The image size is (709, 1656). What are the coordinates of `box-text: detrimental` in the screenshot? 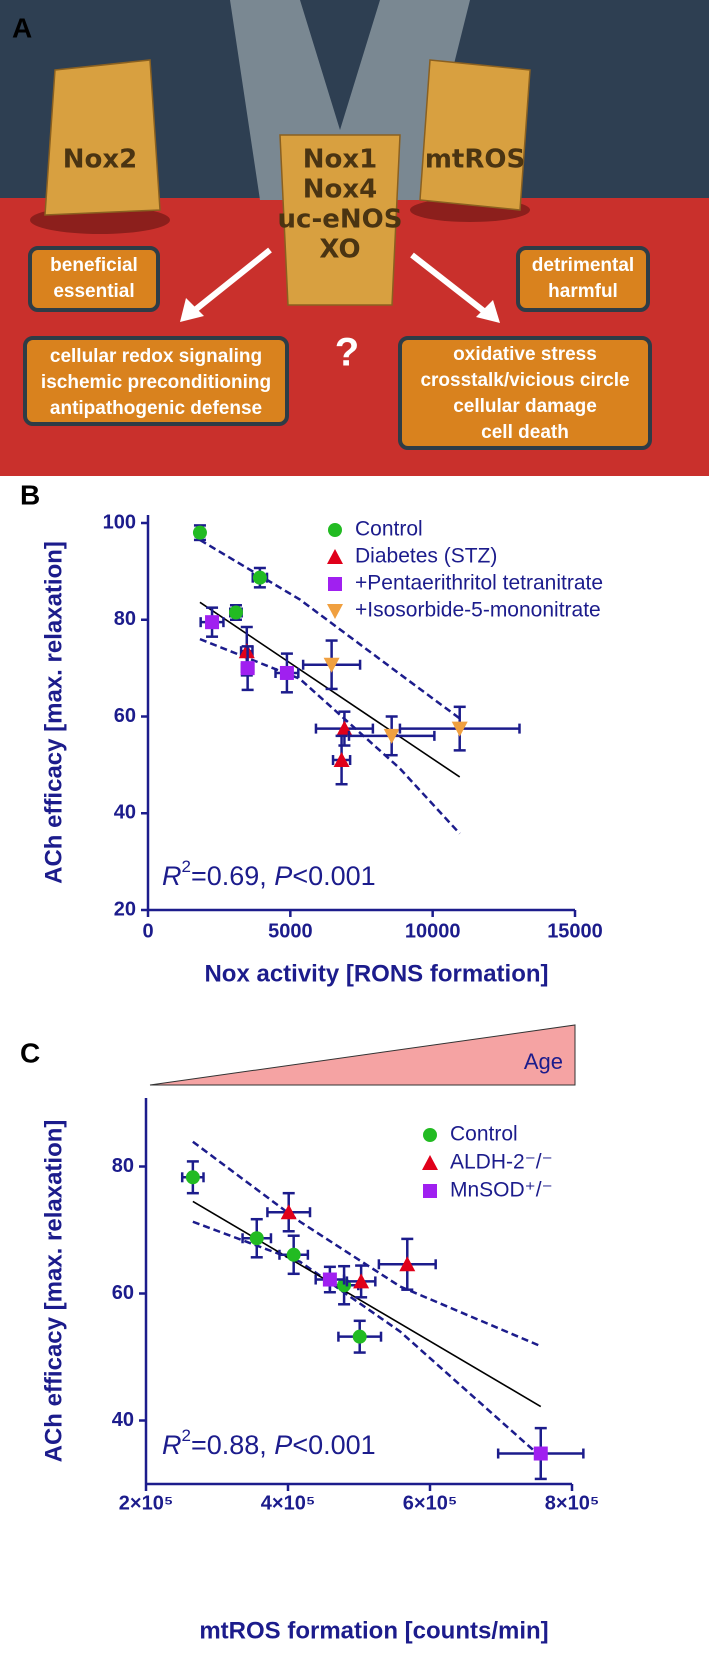 It's located at (583, 265).